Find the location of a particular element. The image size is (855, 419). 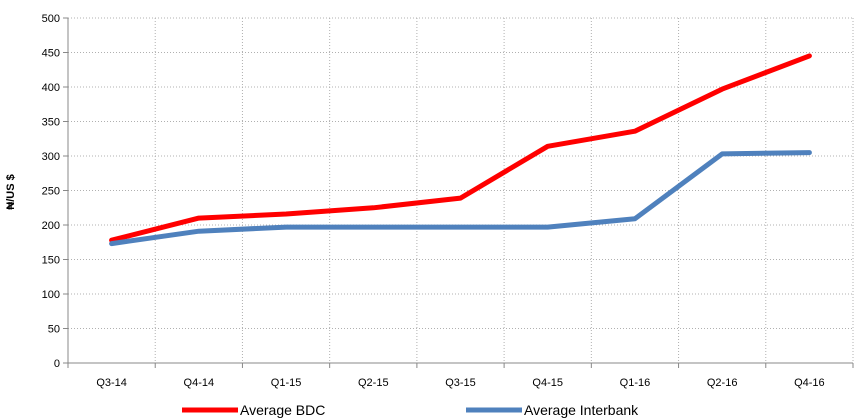

legend-label: Average BDC is located at coordinates (282, 410).